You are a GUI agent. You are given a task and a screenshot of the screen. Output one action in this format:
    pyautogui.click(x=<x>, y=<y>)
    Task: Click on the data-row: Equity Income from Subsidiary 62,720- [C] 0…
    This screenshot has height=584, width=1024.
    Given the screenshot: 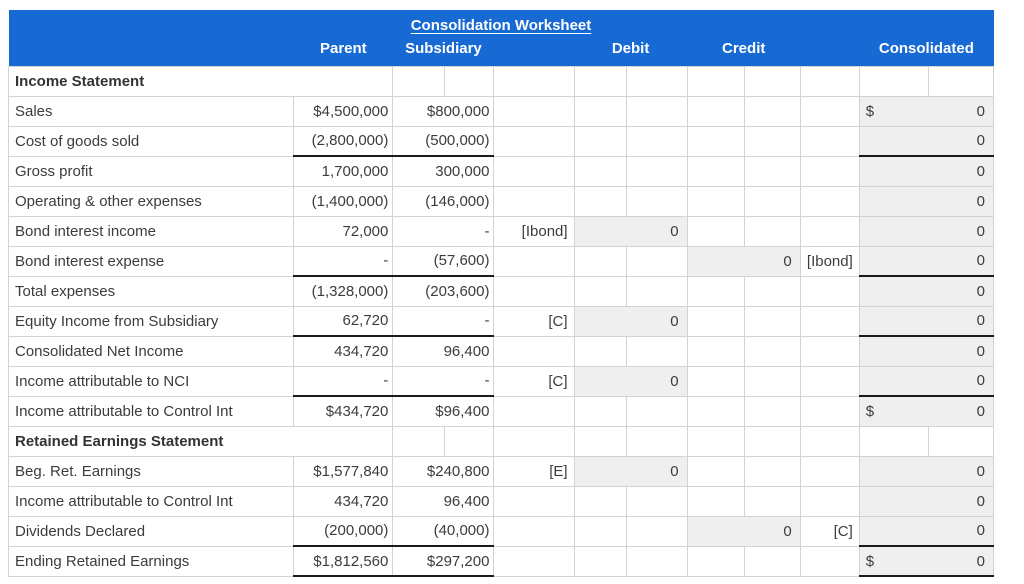 What is the action you would take?
    pyautogui.click(x=501, y=321)
    